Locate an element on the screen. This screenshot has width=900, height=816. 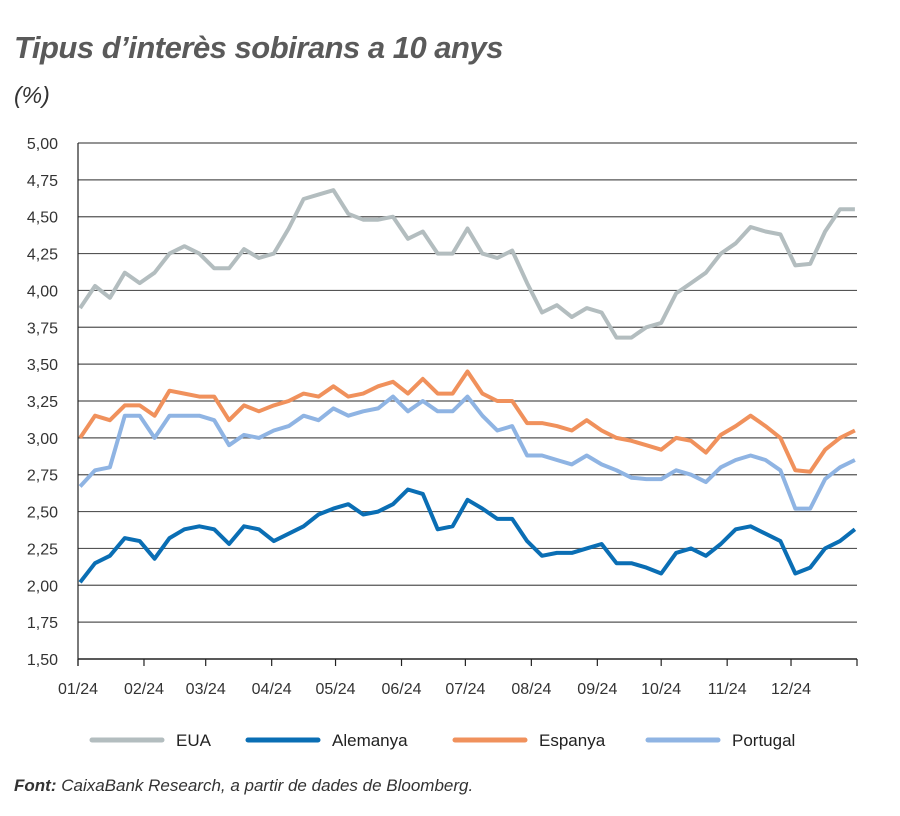
x-tick-label: 08/24 is located at coordinates (531, 689).